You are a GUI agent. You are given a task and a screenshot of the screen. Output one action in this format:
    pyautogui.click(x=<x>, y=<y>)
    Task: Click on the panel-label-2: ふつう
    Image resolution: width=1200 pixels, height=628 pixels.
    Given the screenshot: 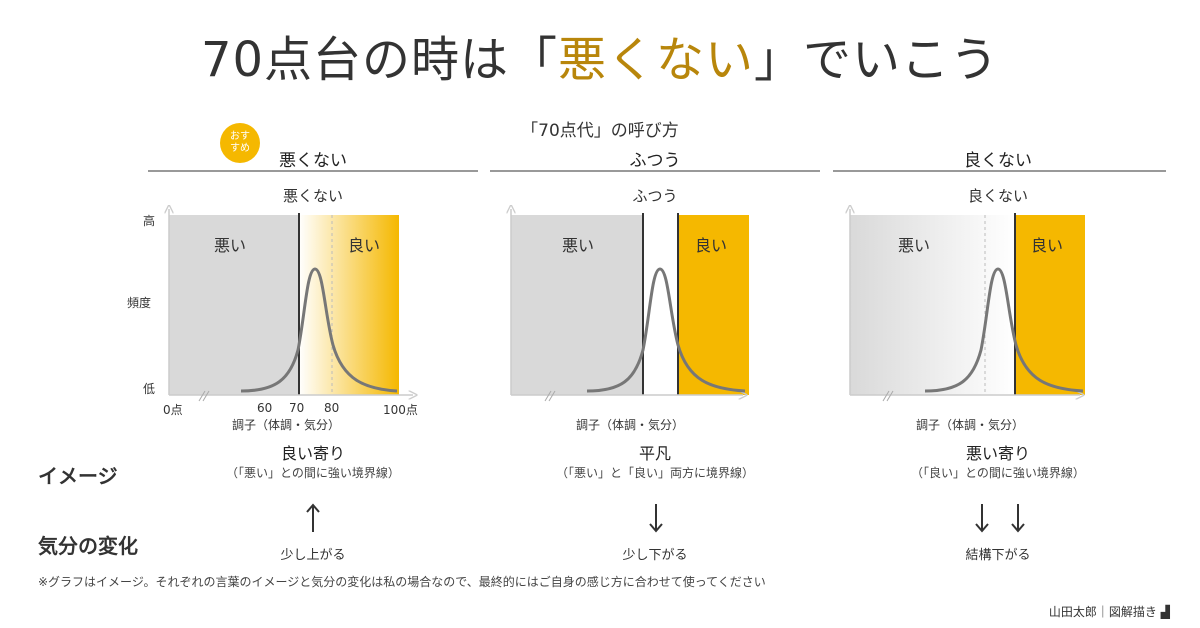 What is the action you would take?
    pyautogui.click(x=655, y=196)
    